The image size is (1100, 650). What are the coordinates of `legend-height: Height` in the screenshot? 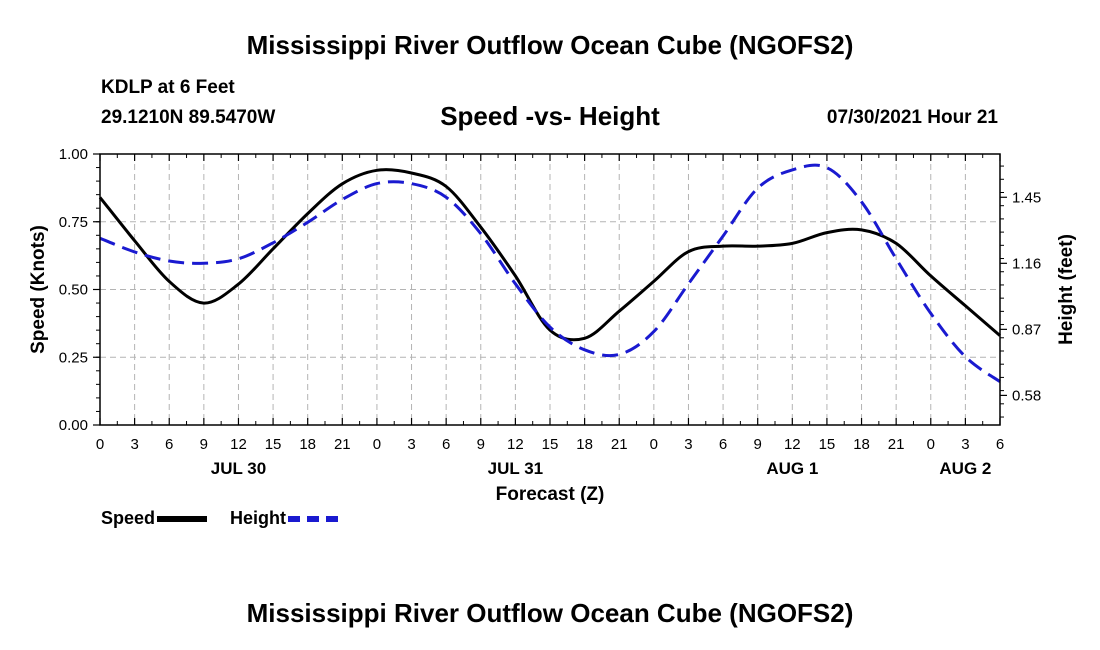 It's located at (284, 518).